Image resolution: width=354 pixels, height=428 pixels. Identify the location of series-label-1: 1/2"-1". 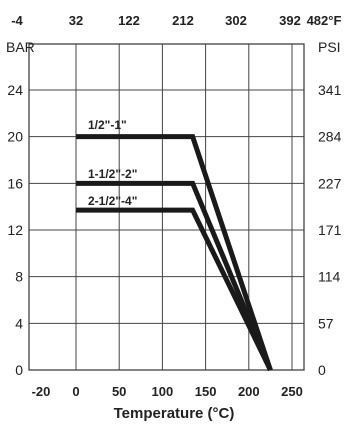
(107, 125).